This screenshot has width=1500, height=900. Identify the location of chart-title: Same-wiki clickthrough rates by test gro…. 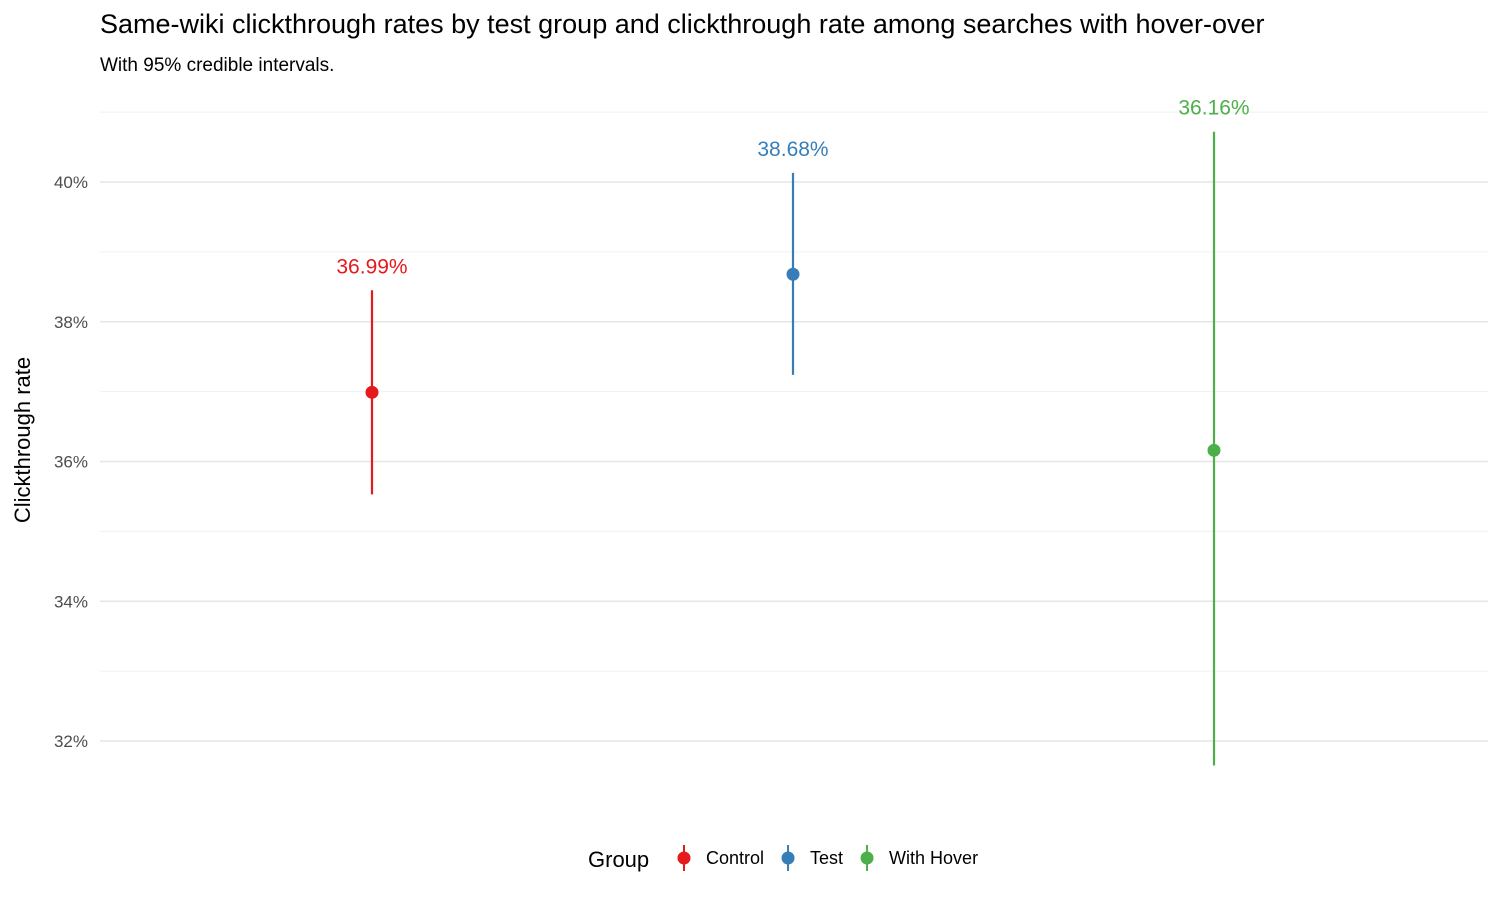
(682, 24).